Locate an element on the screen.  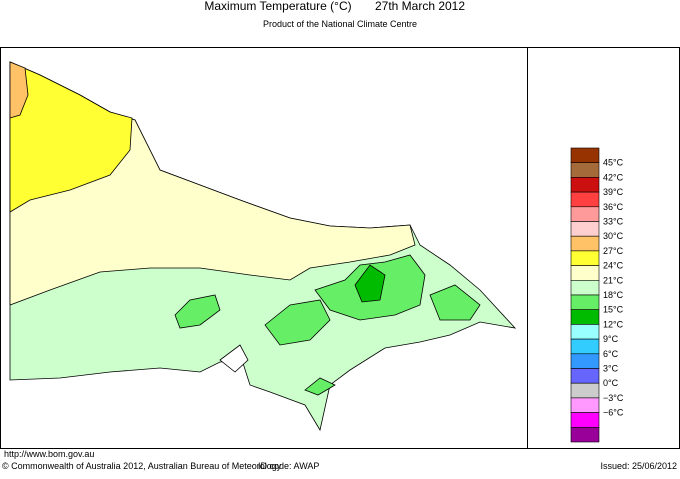
title: Maximum Temperature (°C) is located at coordinates (277, 6).